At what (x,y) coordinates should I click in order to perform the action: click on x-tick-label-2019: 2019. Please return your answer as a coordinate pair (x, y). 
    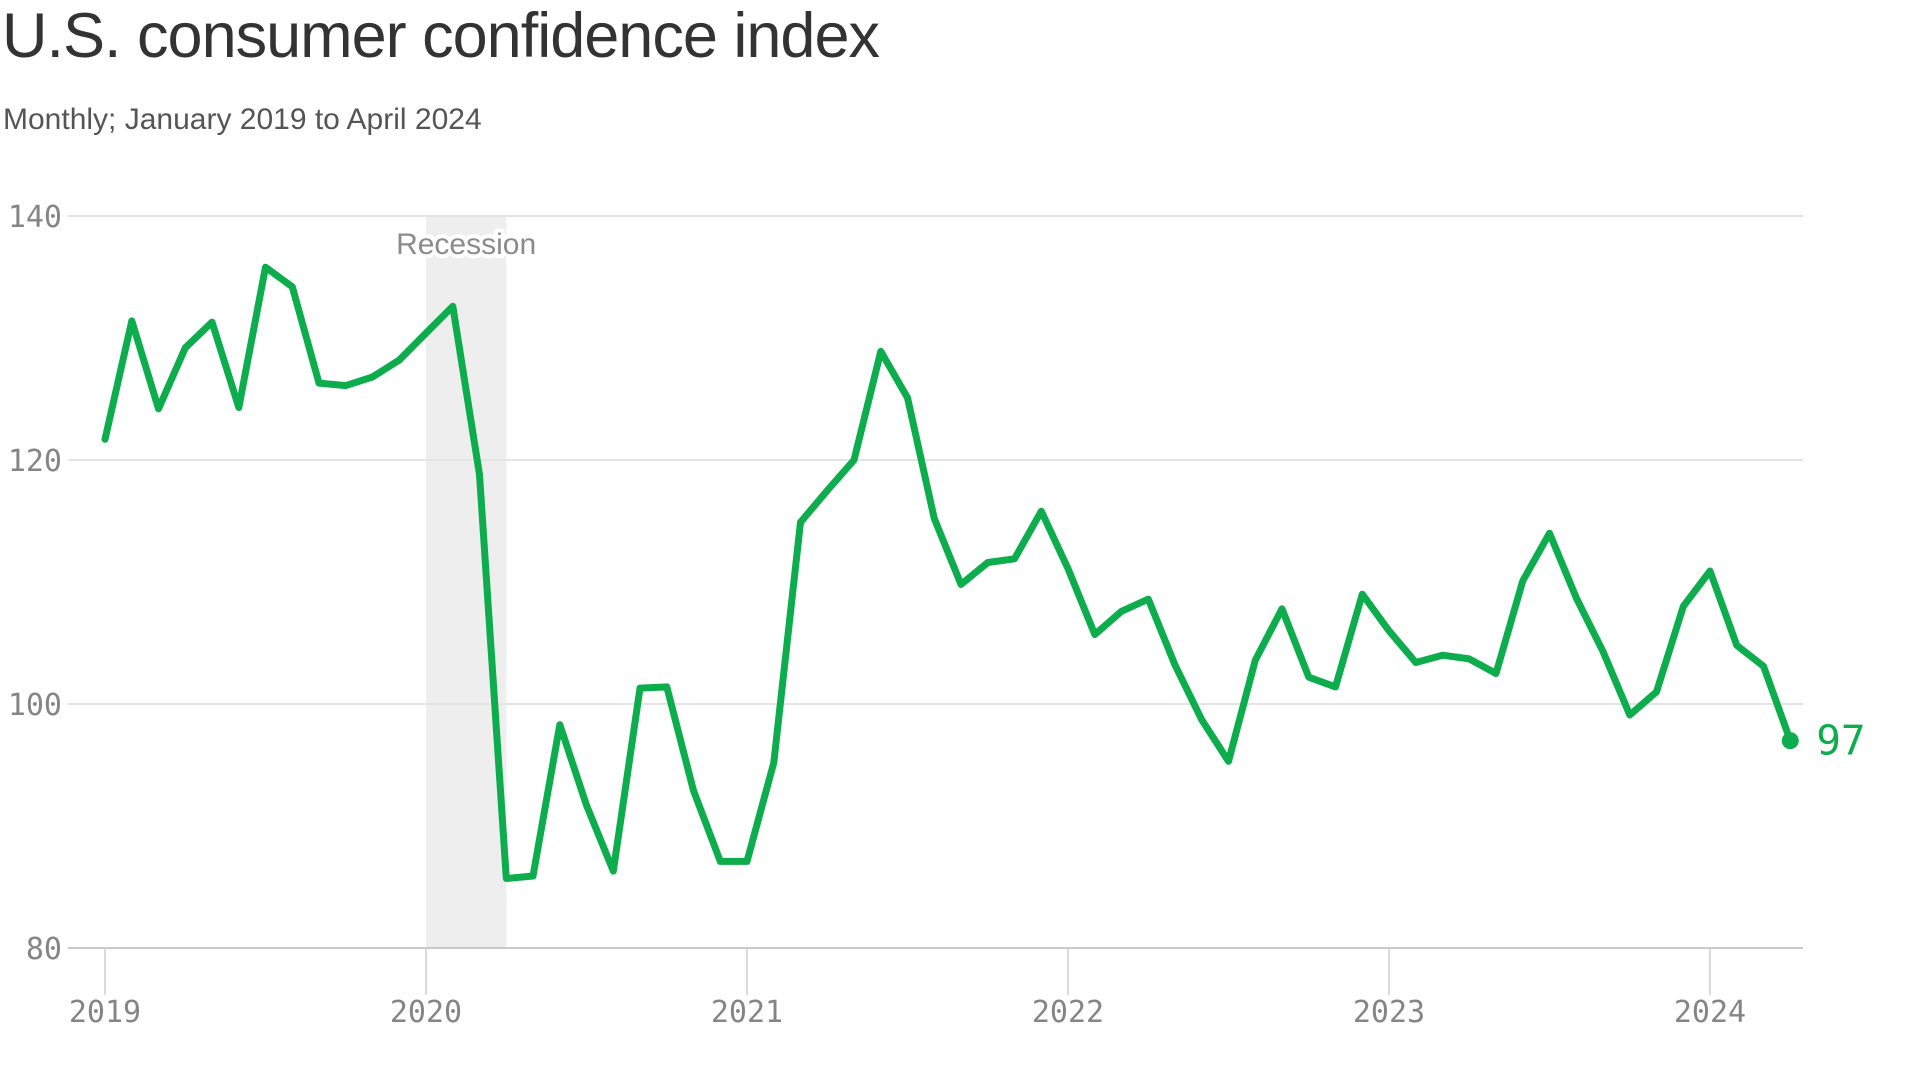
    Looking at the image, I should click on (105, 1012).